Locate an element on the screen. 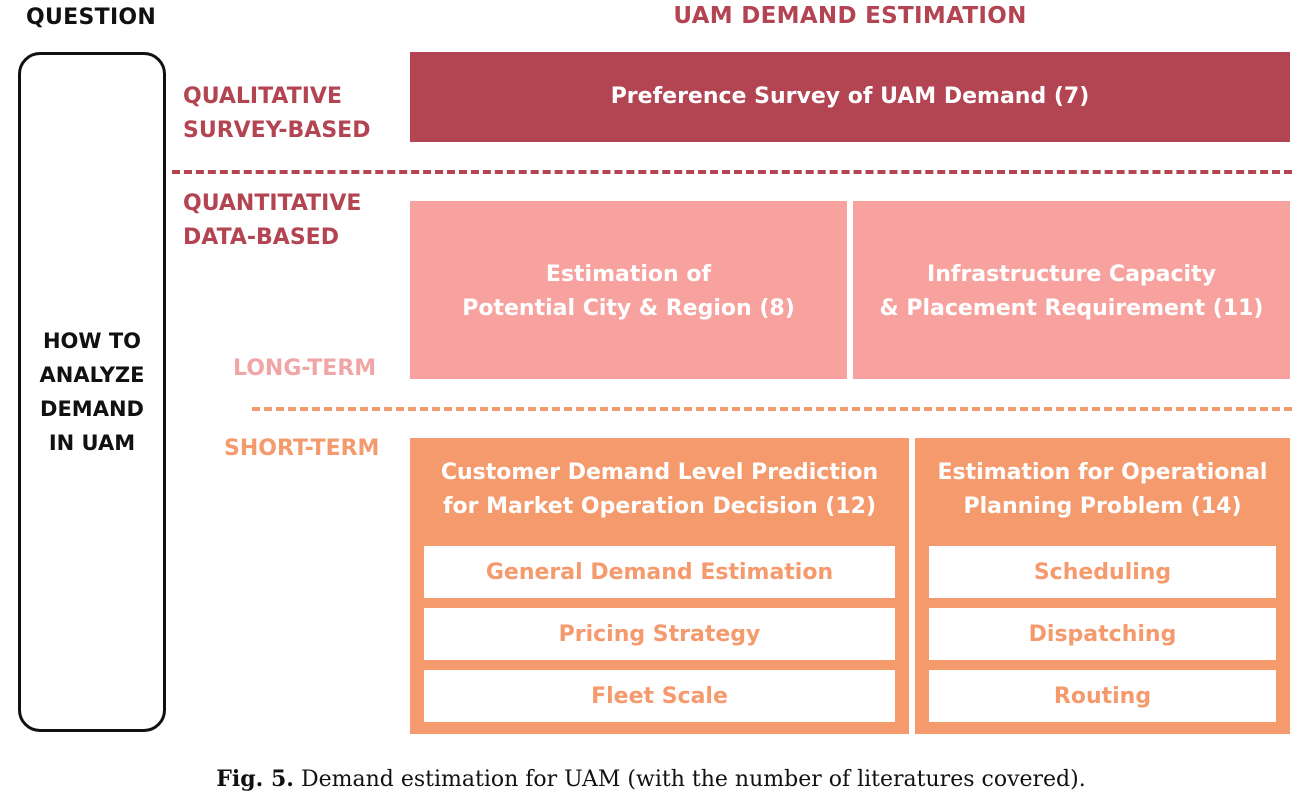  caption-label: Fig. 5. is located at coordinates (255, 779).